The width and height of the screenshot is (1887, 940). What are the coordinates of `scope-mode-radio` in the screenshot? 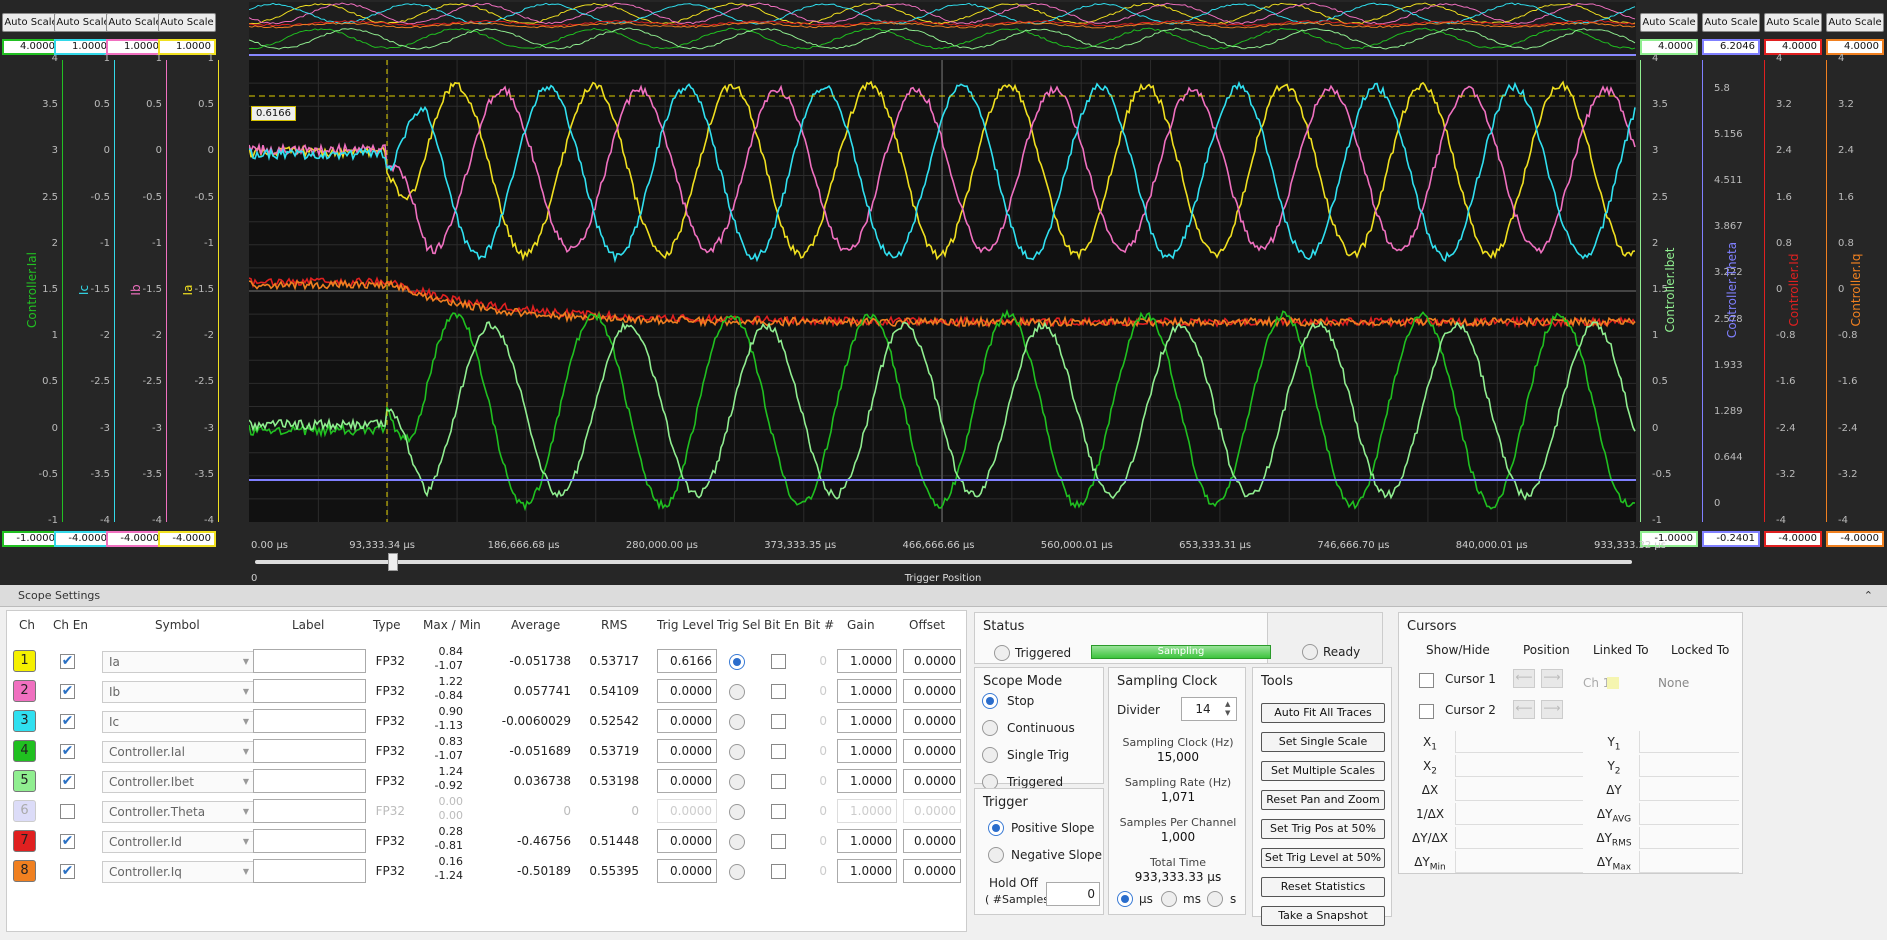 It's located at (990, 728).